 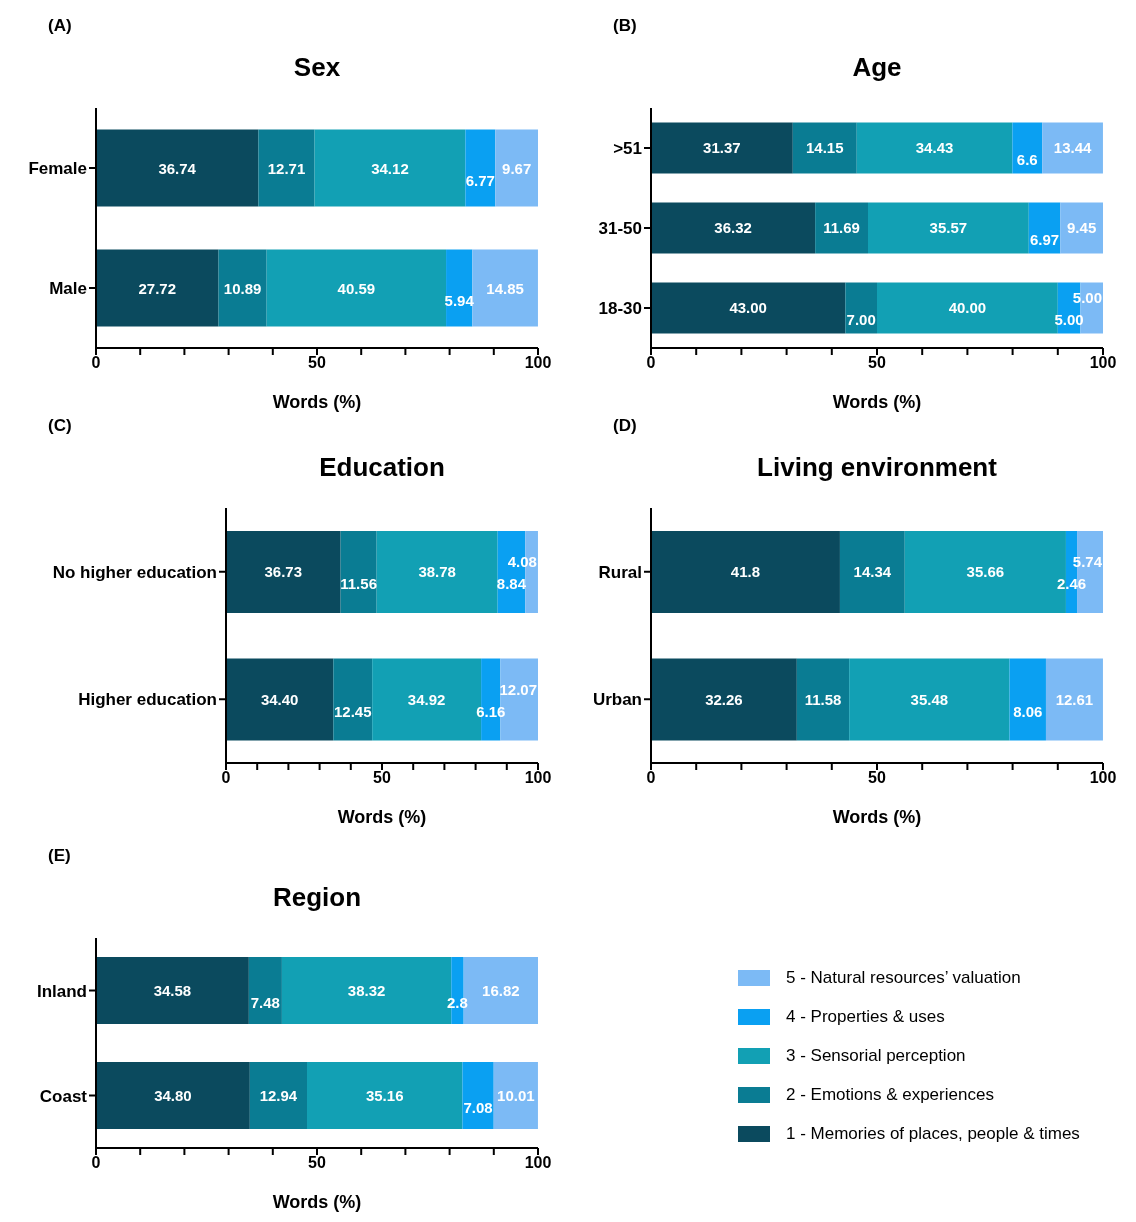 I want to click on data-label: 14.15, so click(x=825, y=148).